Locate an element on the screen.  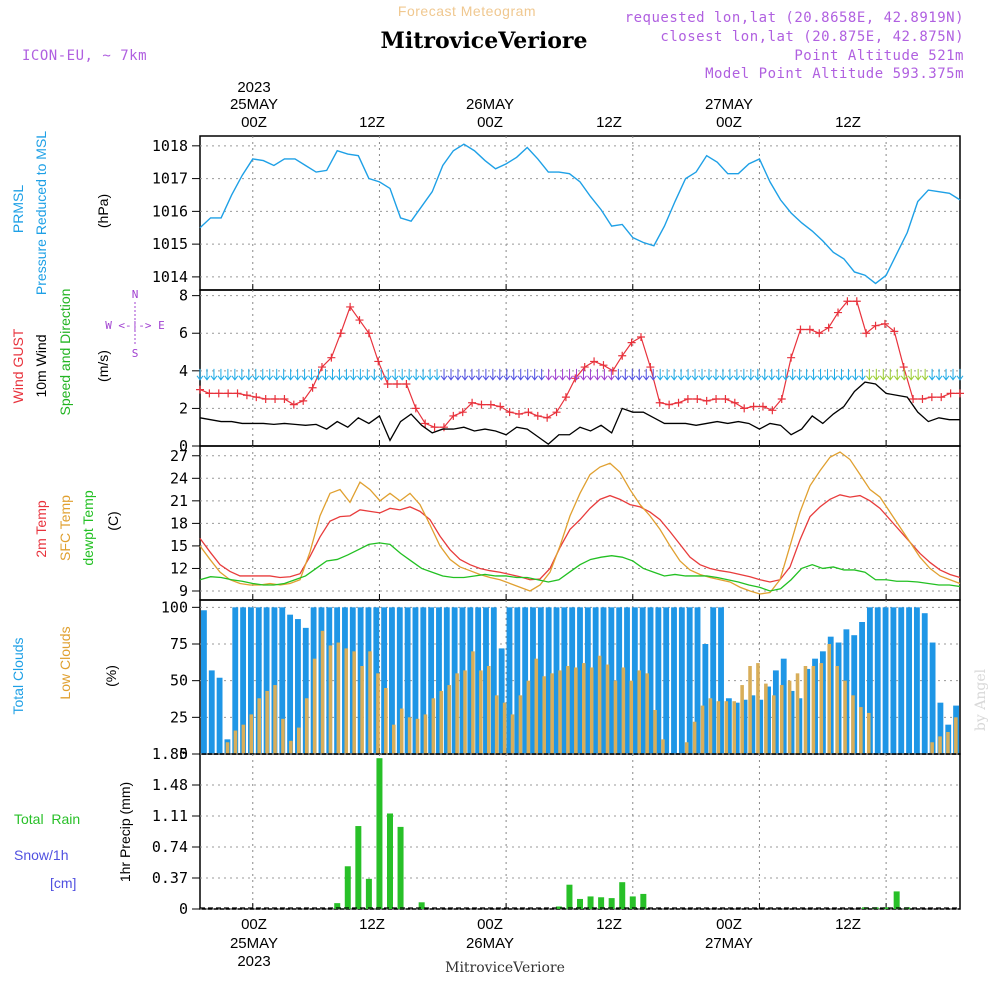
model-point-altitude: Model Point Altitude 593.375m is located at coordinates (834, 74).